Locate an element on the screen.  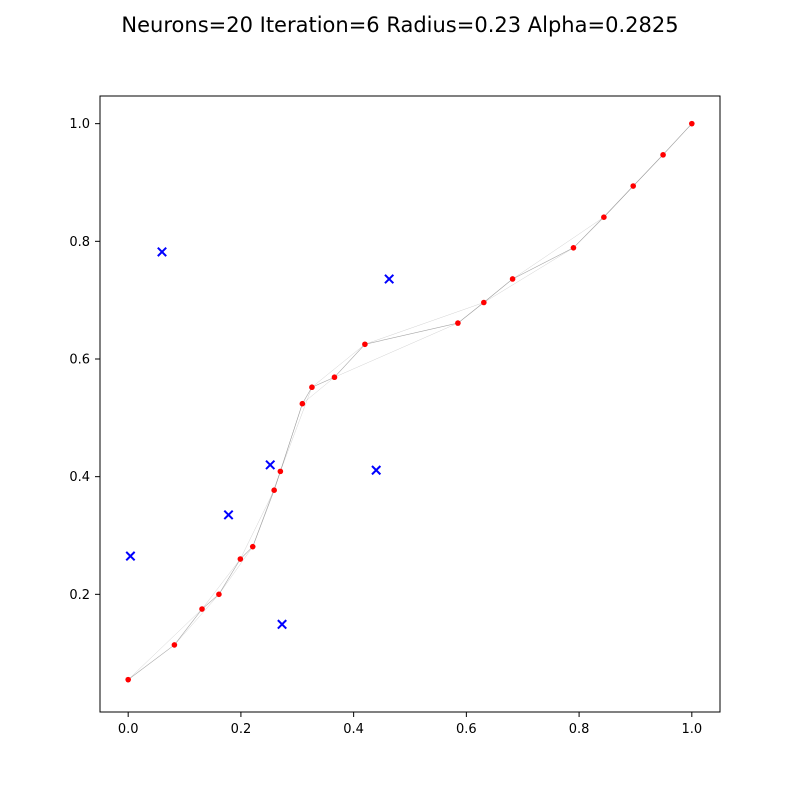
y-axis: 0.2 0.4 0.6 0.8 1.0 is located at coordinates (84, 360).